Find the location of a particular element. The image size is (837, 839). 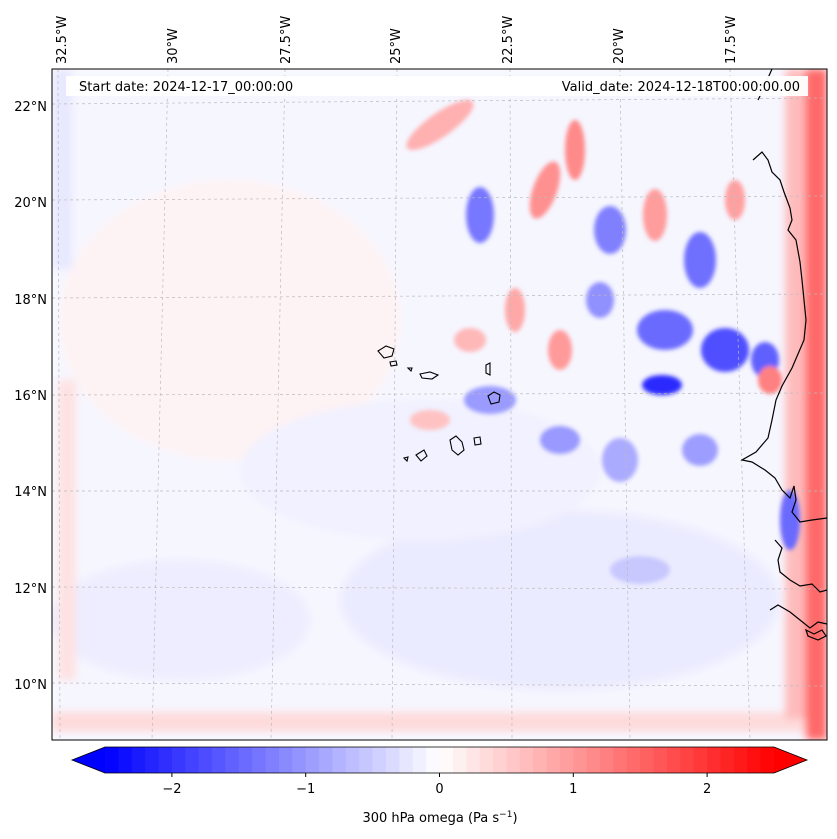

lat-label-20n: 20°N is located at coordinates (30, 203).